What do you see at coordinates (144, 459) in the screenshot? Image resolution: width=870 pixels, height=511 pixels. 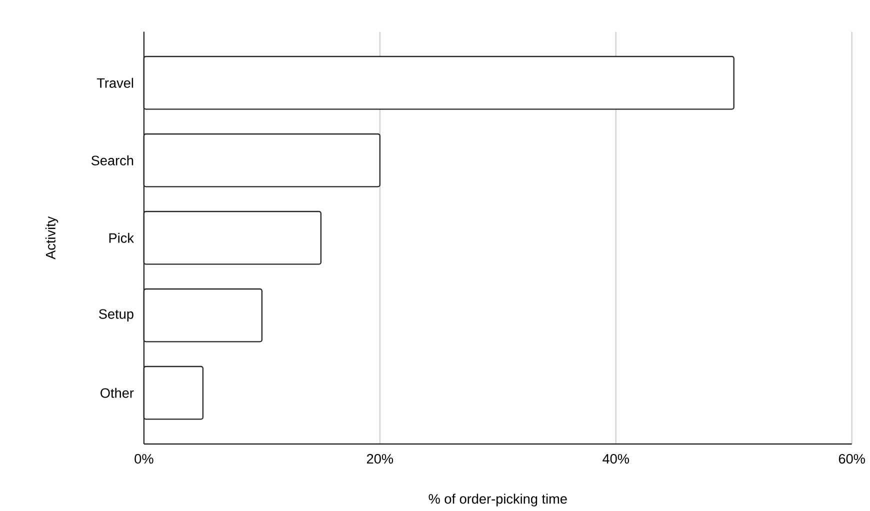 I see `x-tick-label: 0%` at bounding box center [144, 459].